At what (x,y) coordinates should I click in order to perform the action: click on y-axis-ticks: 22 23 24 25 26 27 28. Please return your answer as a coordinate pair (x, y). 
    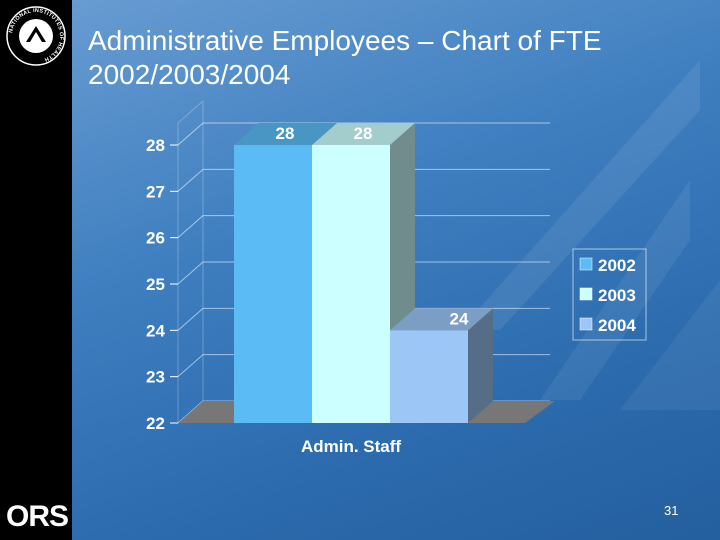
    Looking at the image, I should click on (162, 284).